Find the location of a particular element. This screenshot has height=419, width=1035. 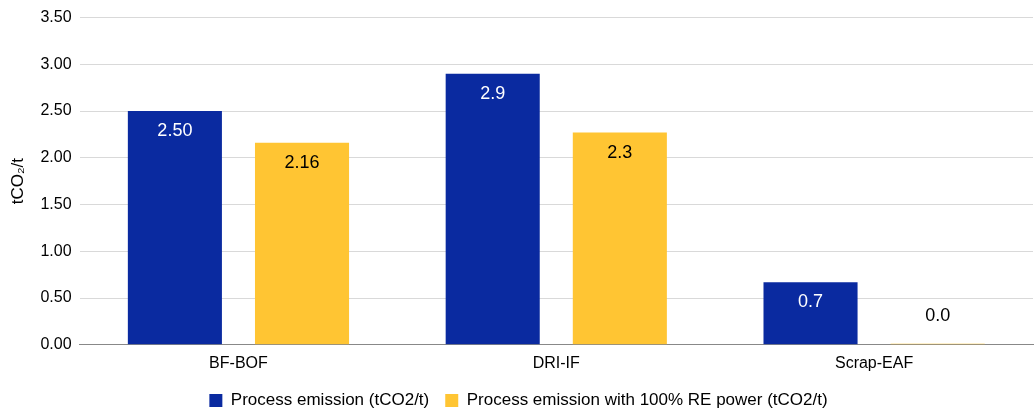

y-tick-label: 2.50 is located at coordinates (56, 110).